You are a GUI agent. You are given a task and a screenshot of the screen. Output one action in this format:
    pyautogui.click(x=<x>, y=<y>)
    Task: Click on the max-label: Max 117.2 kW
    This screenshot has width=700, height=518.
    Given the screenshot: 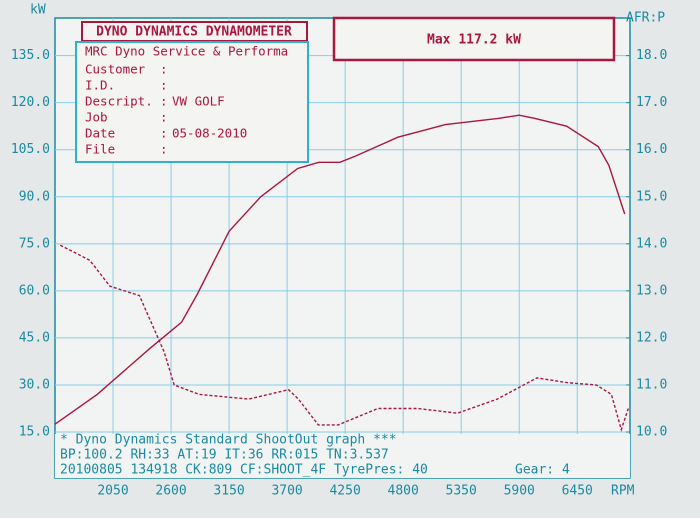 What is the action you would take?
    pyautogui.click(x=474, y=40)
    